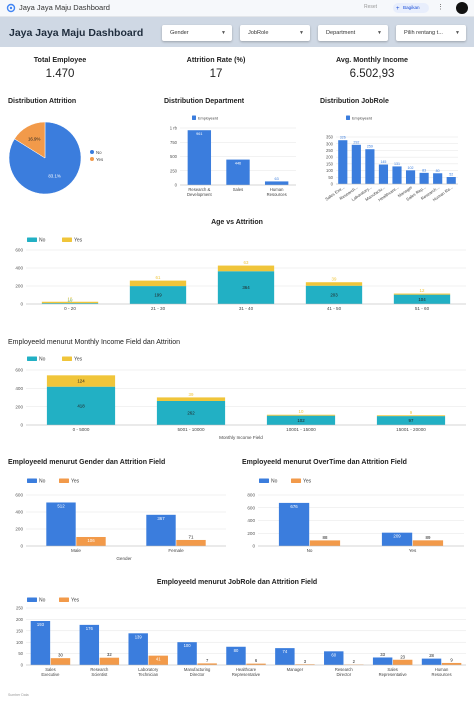 This screenshot has height=701, width=474. Describe the element at coordinates (191, 394) in the screenshot. I see `bar-value-label: 39` at that location.